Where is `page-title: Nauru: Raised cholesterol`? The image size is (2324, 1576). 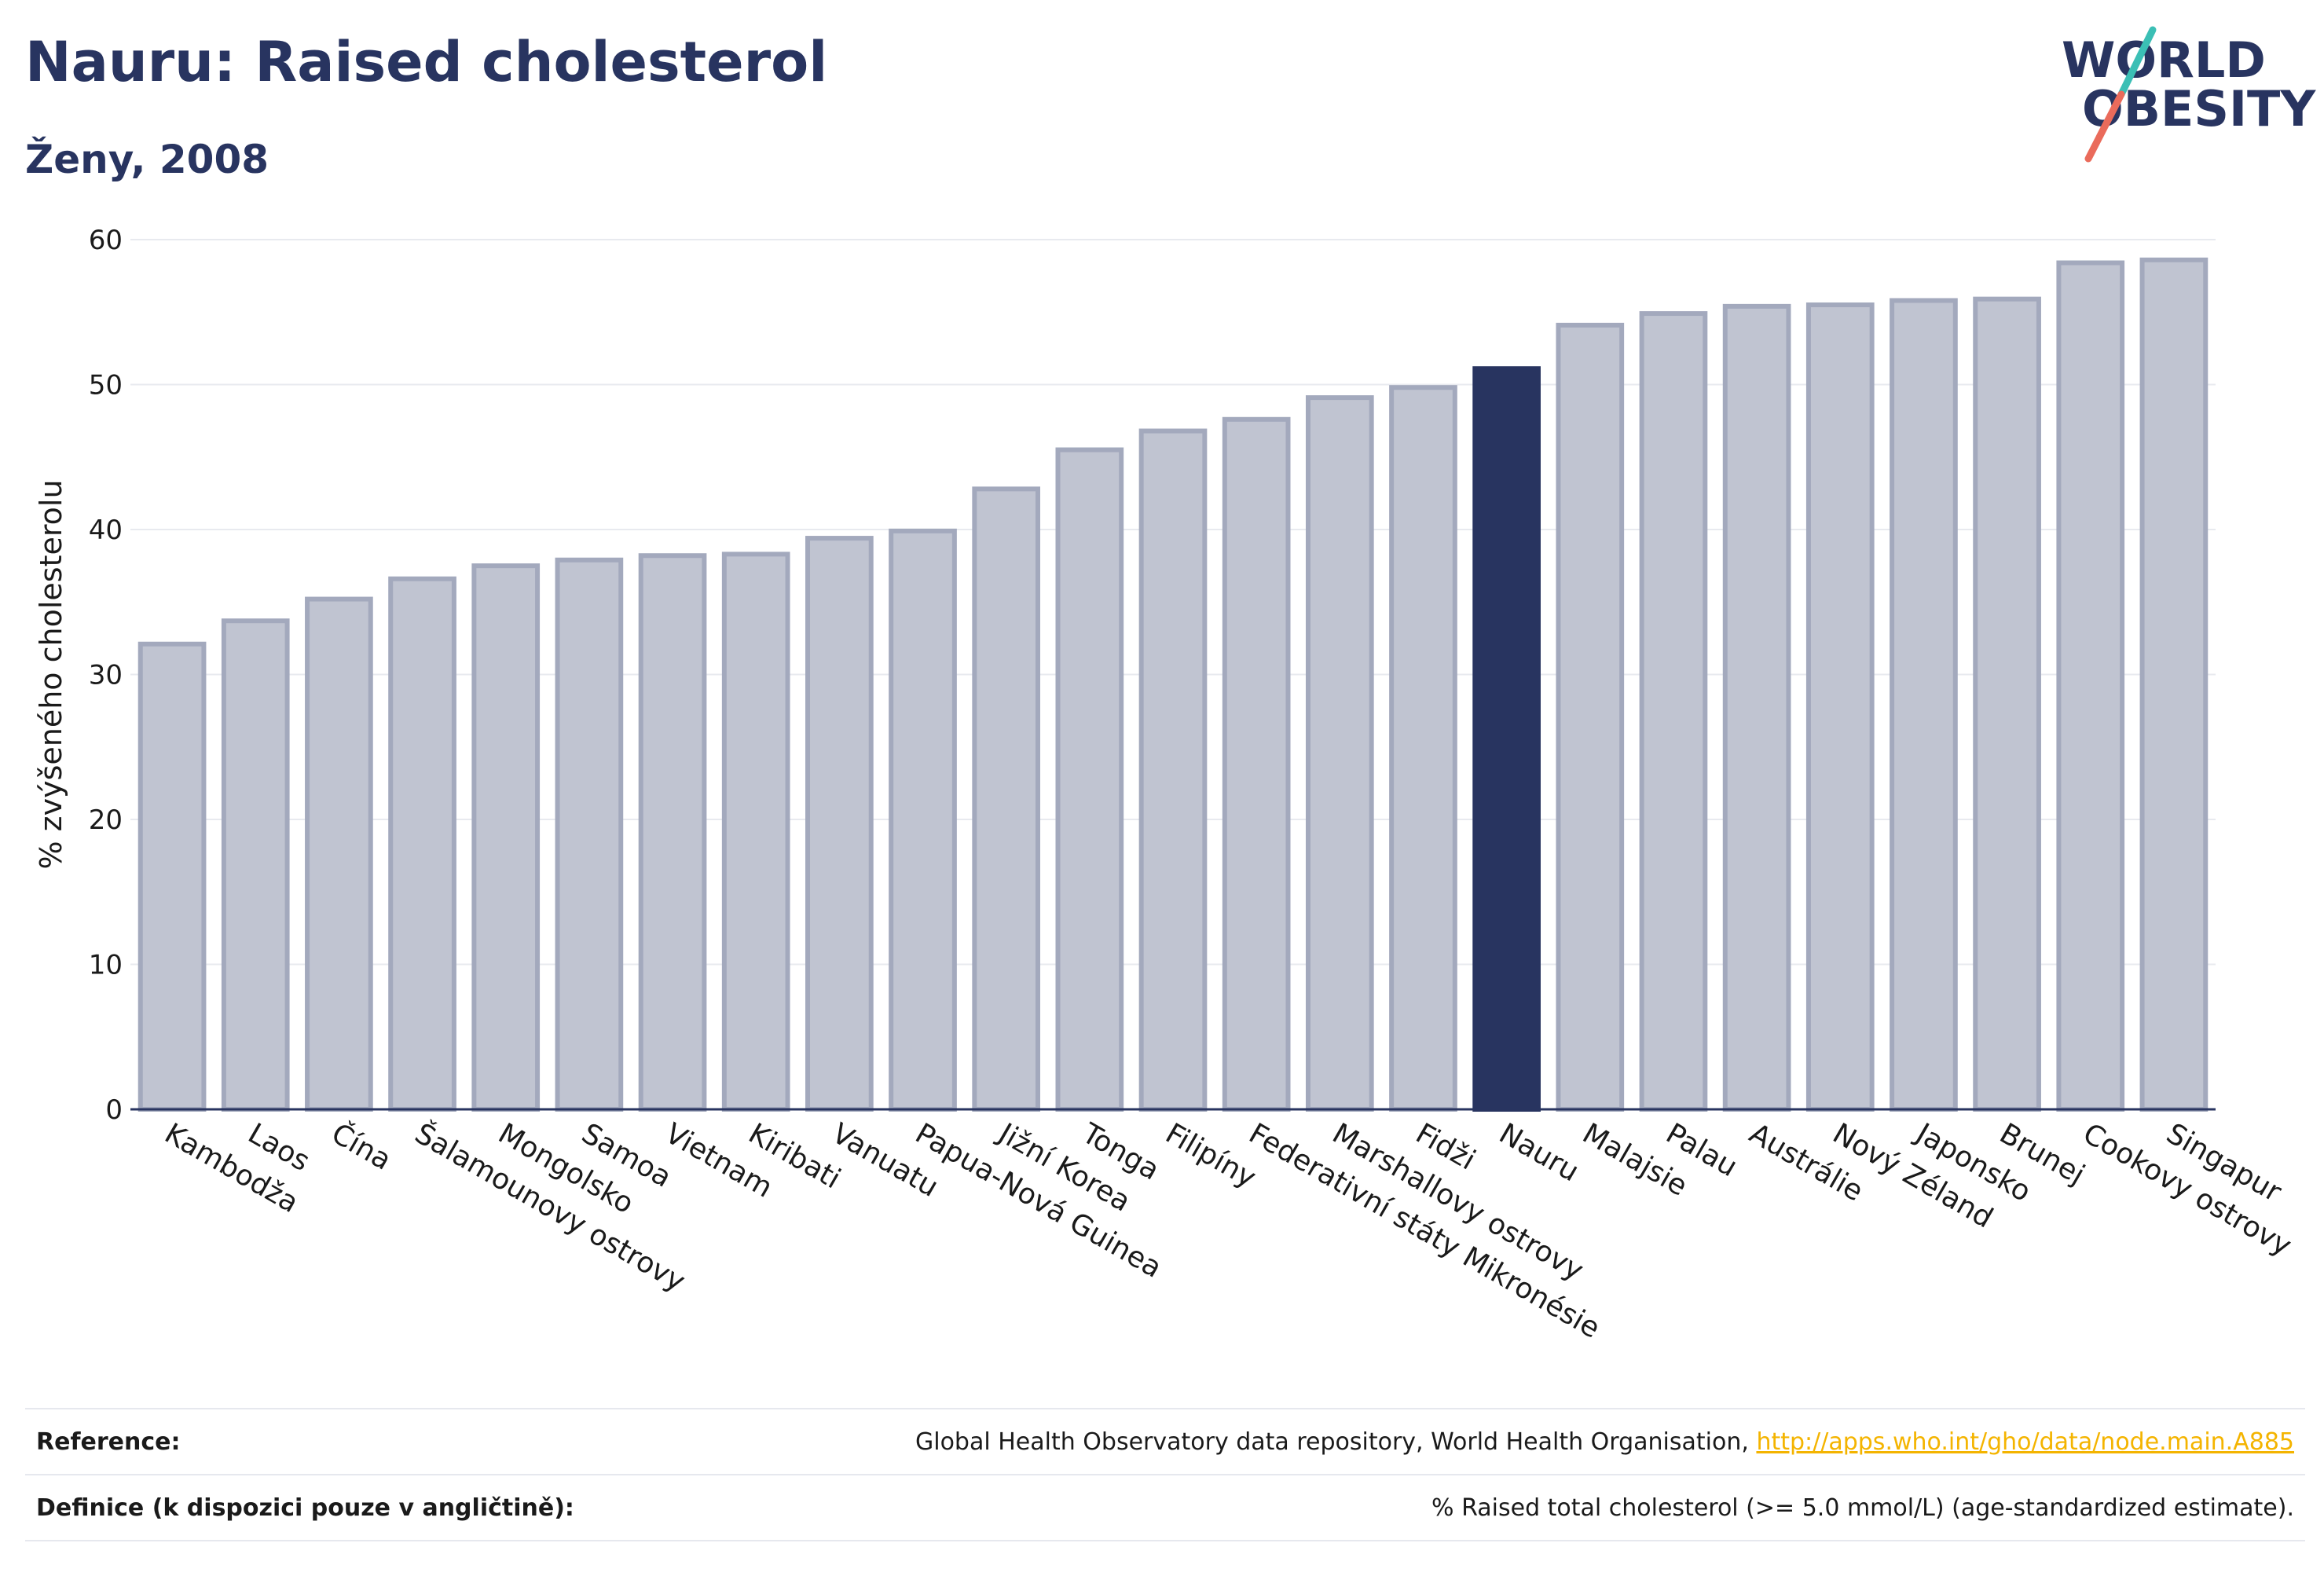 page-title: Nauru: Raised cholesterol is located at coordinates (426, 62).